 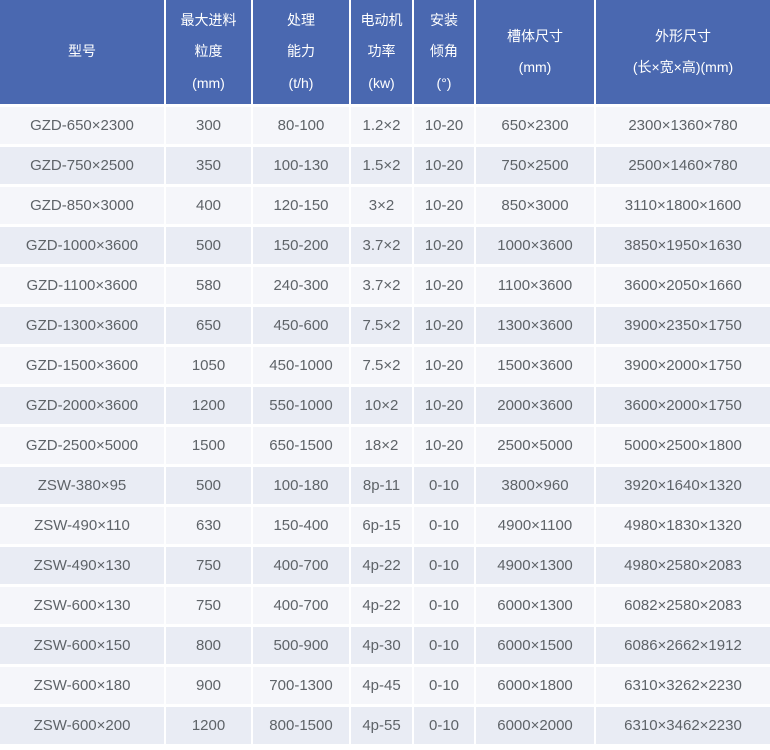 I want to click on cell-model: GZD-2500×5000, so click(x=83, y=446).